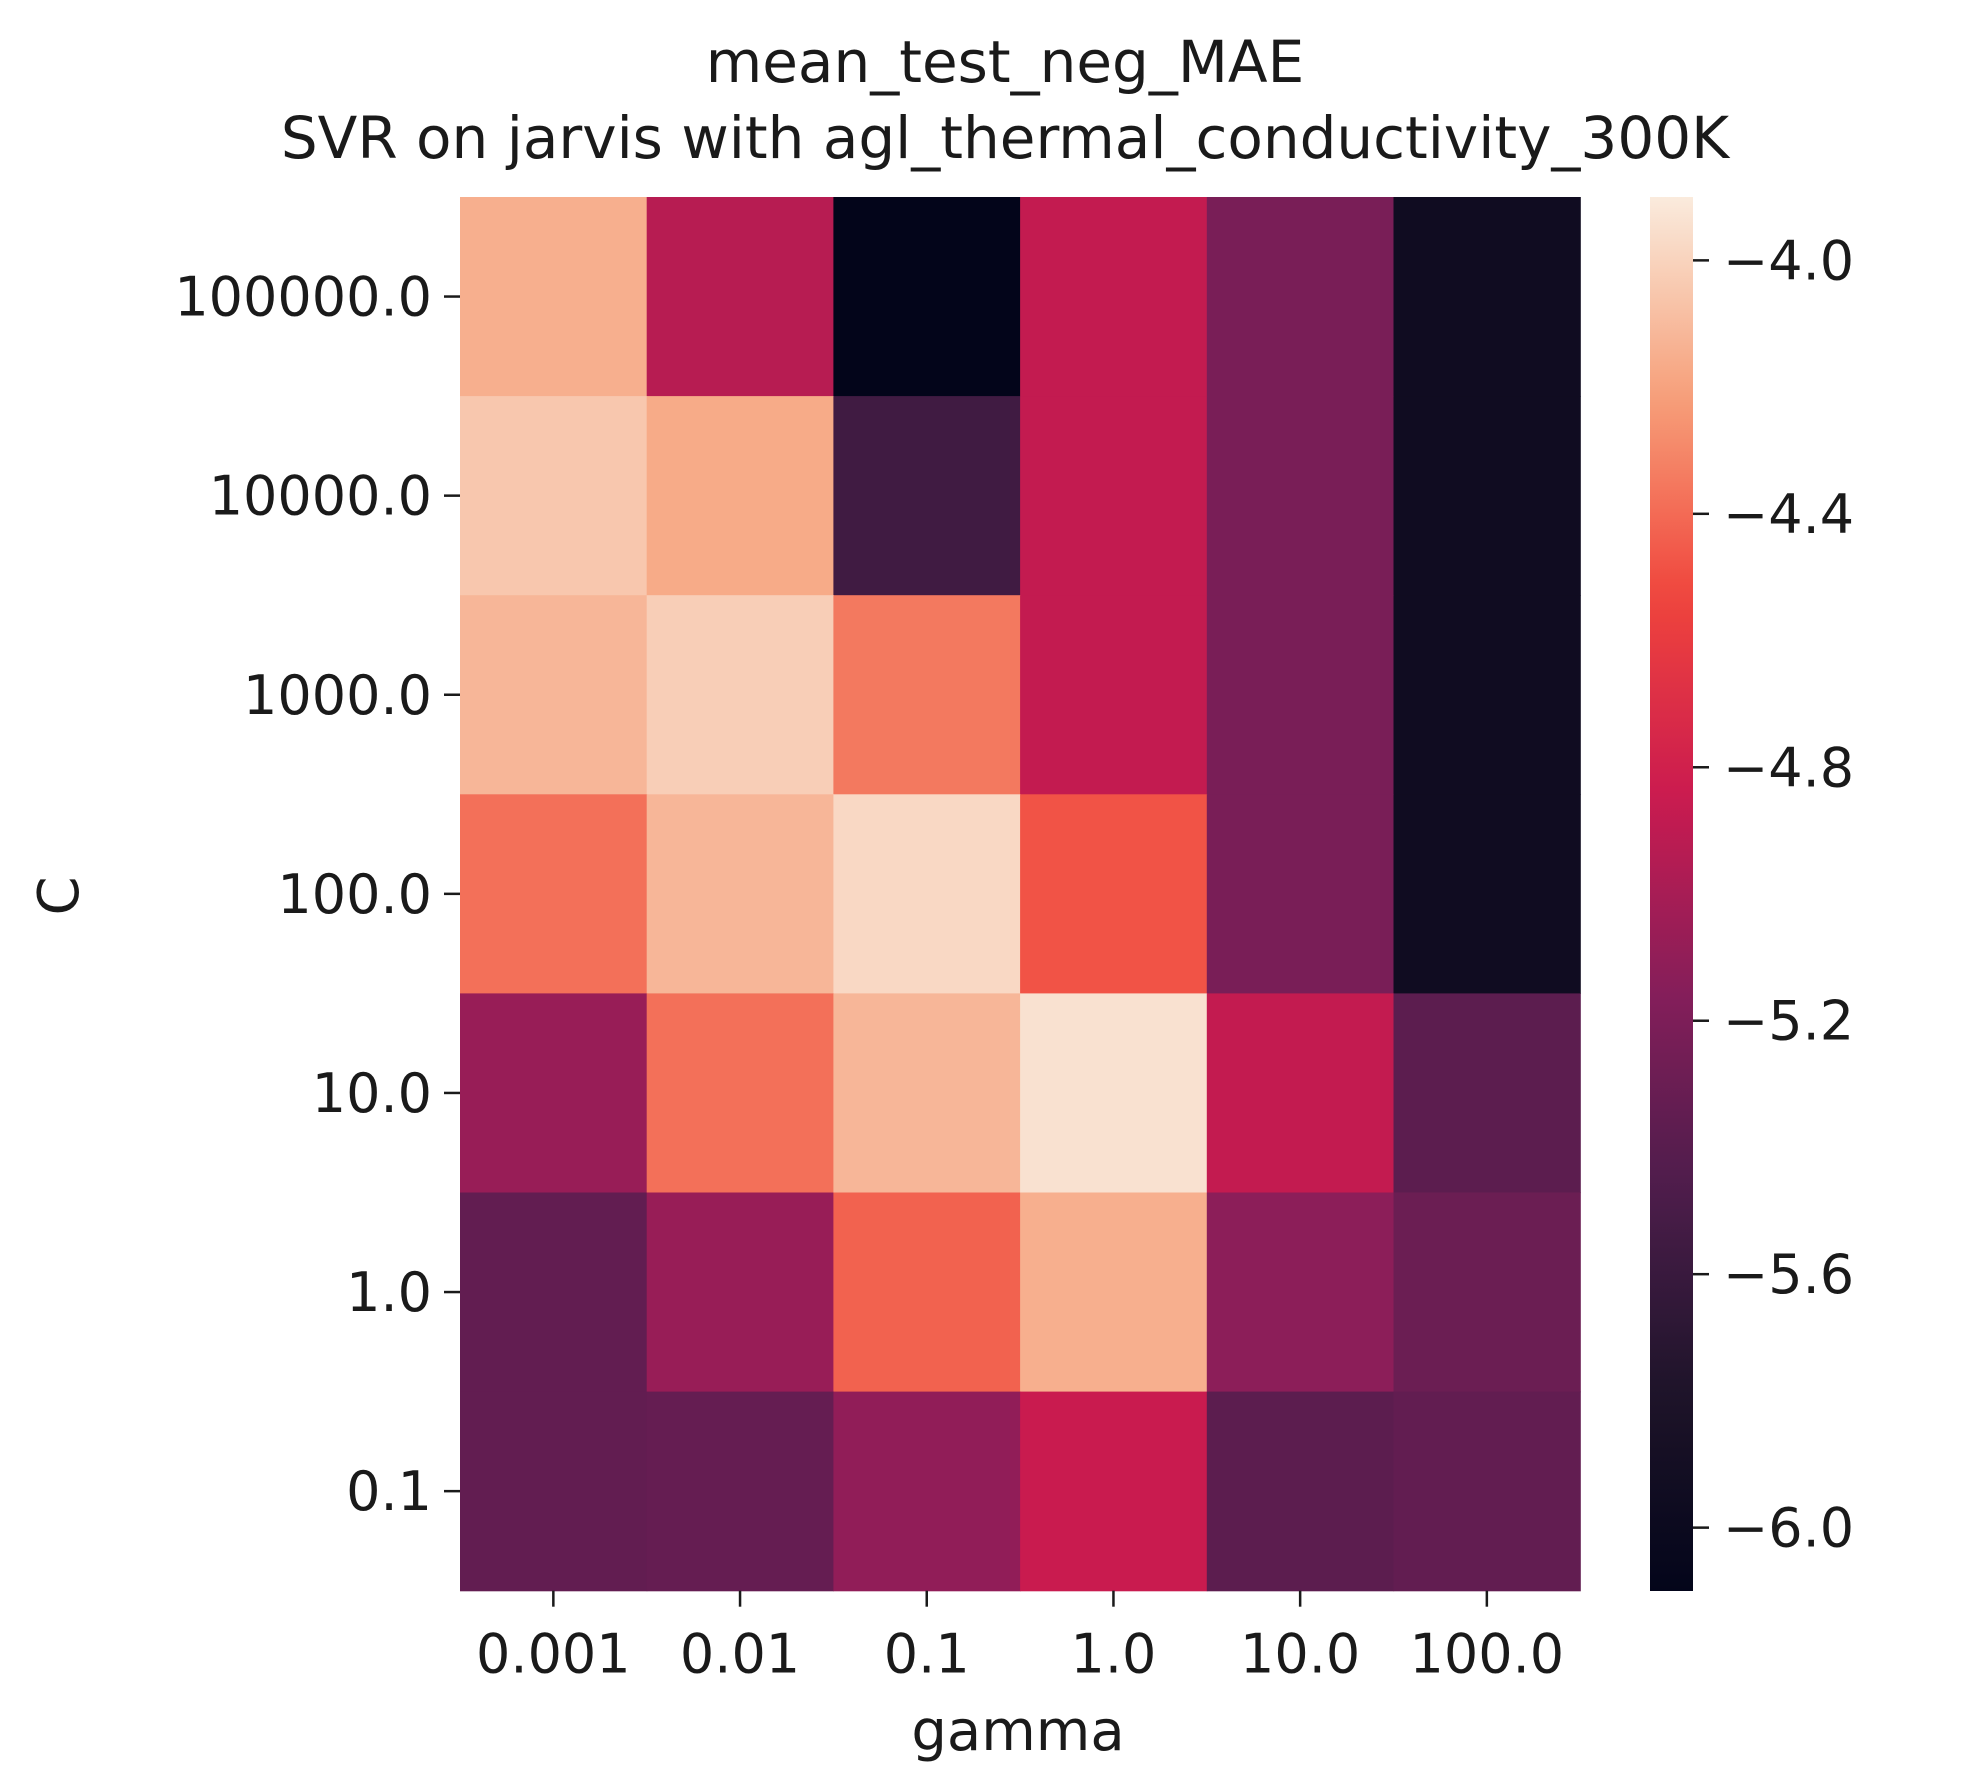  I want to click on colorbar-tick-label: −4.4, so click(1788, 514).